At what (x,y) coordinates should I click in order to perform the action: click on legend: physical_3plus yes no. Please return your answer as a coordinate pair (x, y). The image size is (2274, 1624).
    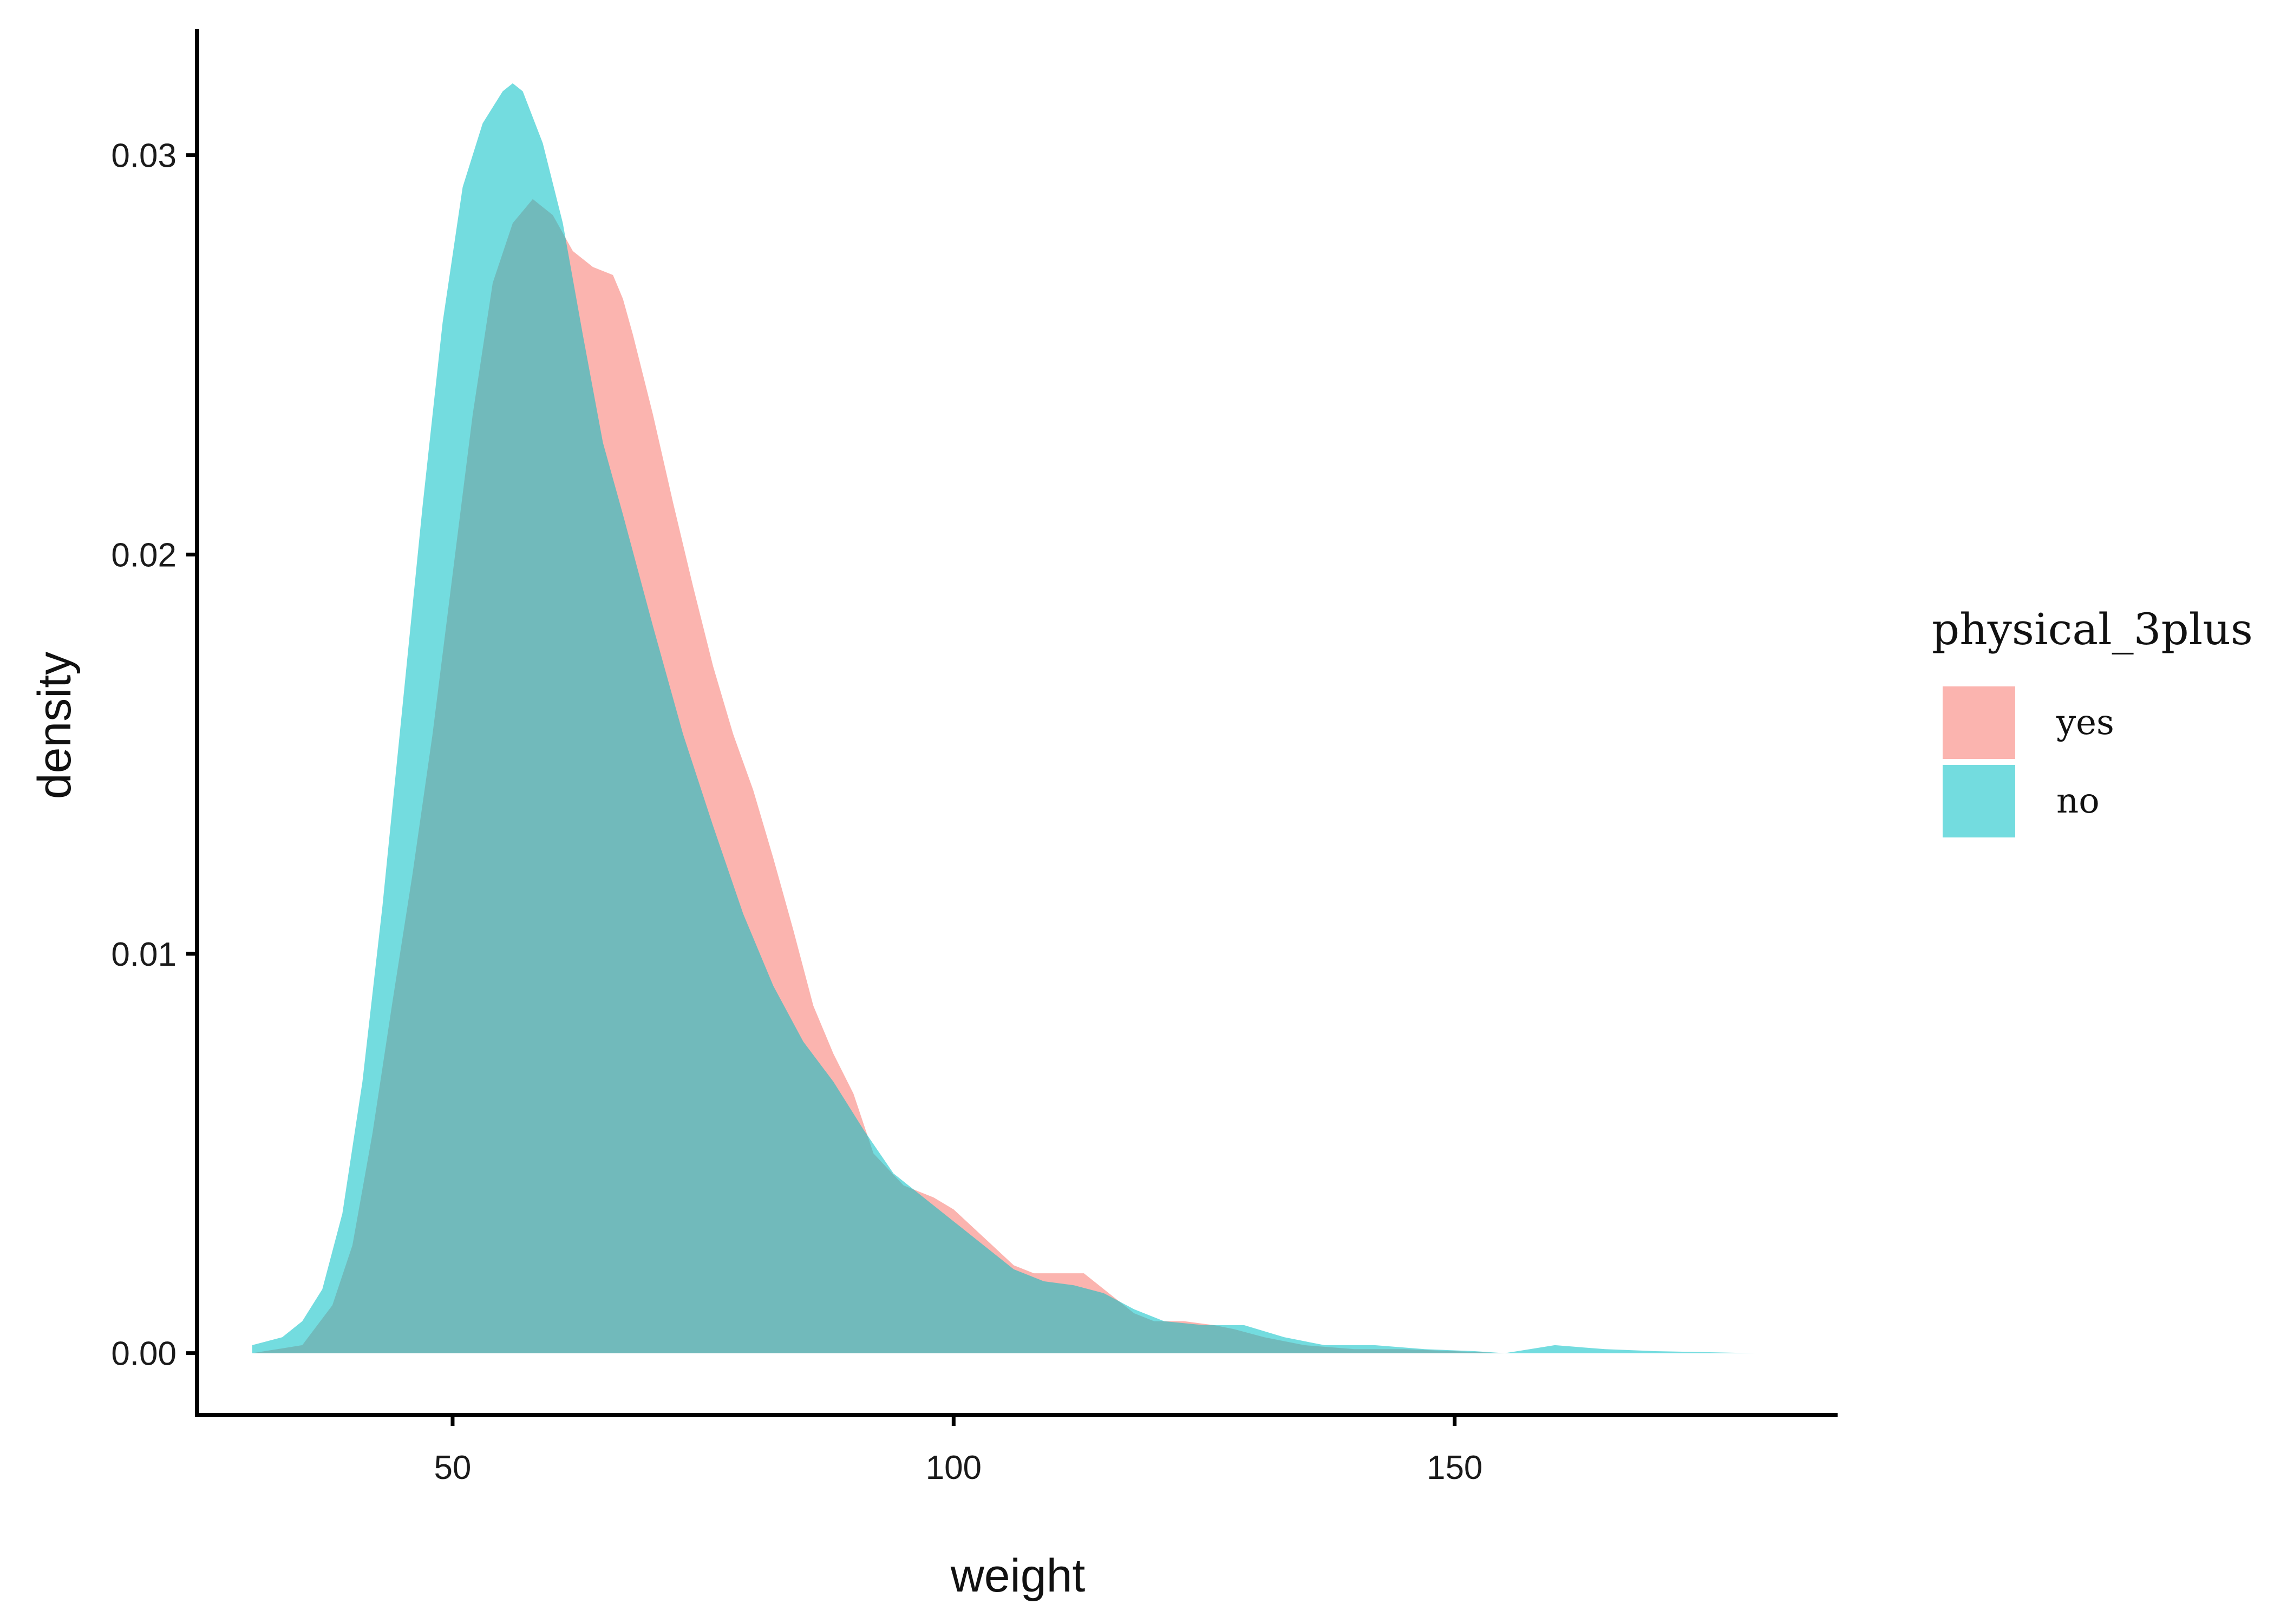
    Looking at the image, I should click on (2093, 720).